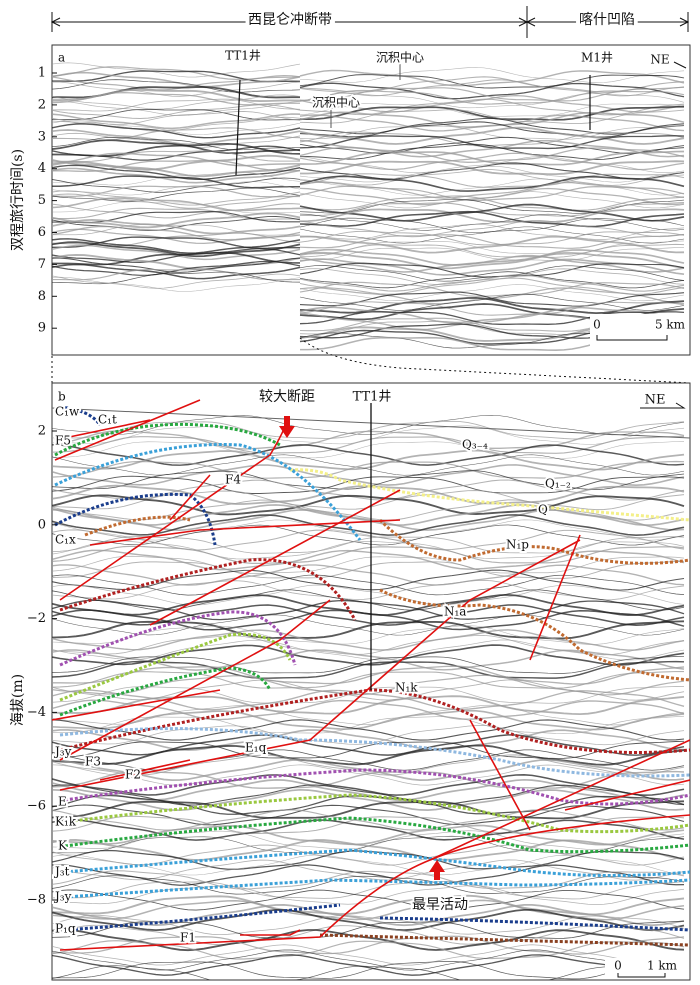 Image resolution: width=700 pixels, height=985 pixels. What do you see at coordinates (93, 762) in the screenshot?
I see `horizon-label: F3` at bounding box center [93, 762].